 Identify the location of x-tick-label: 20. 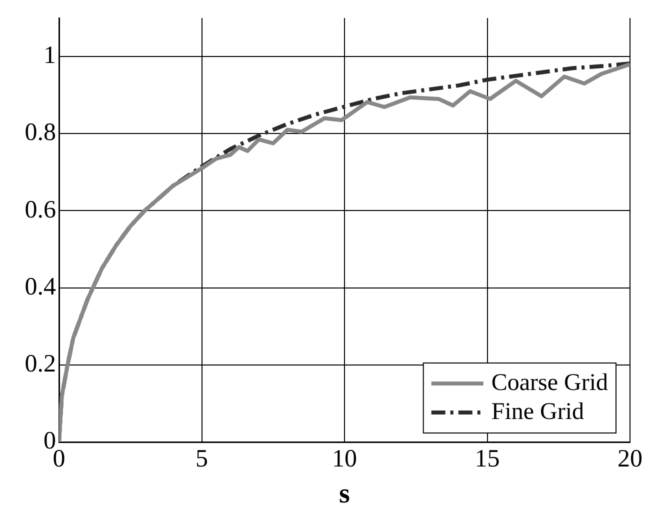
(630, 459).